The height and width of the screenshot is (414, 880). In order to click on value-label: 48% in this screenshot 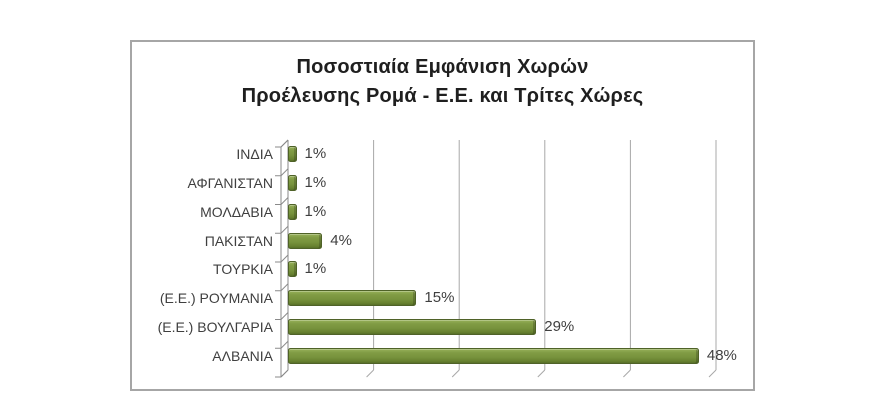, I will do `click(721, 355)`.